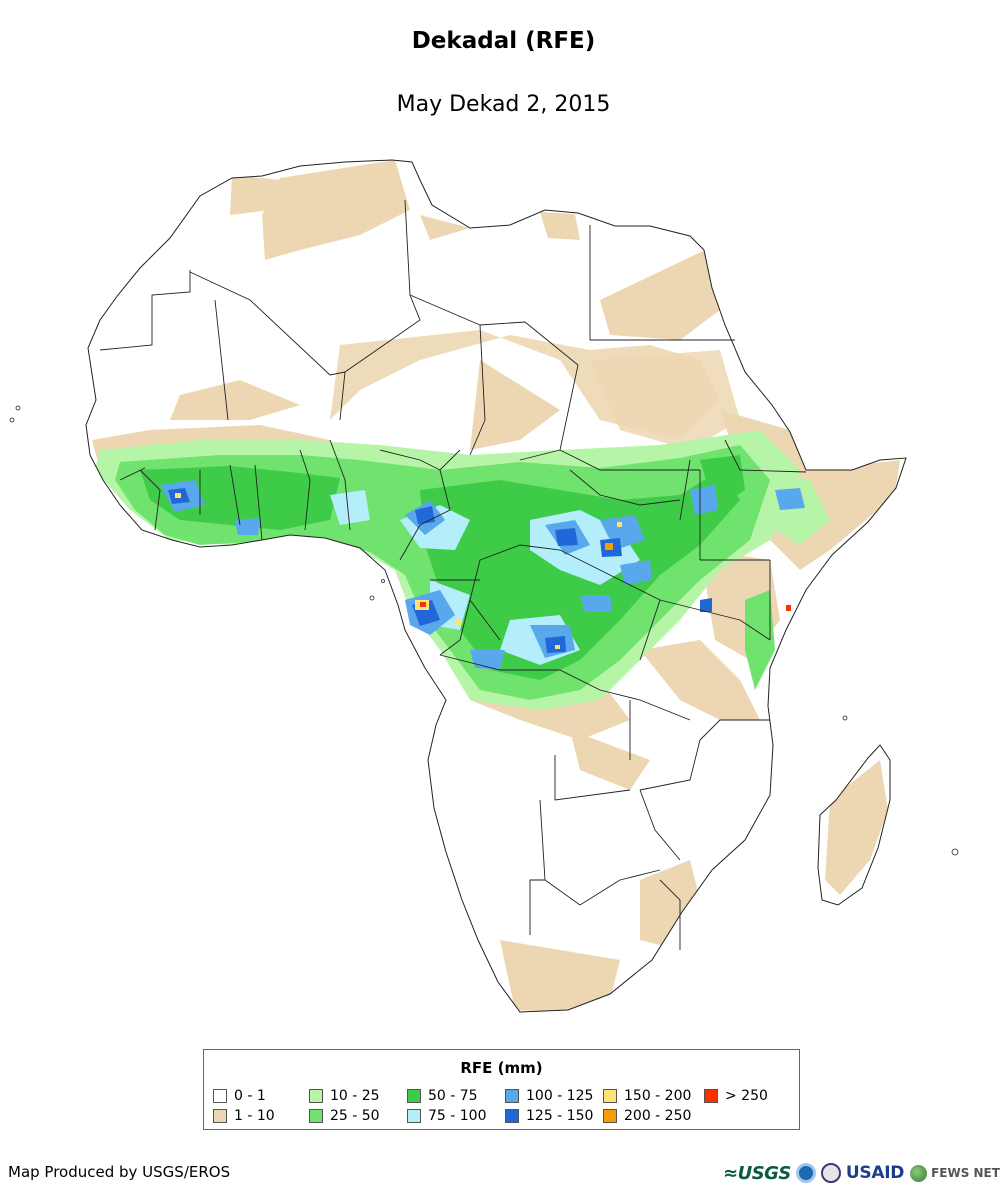 The width and height of the screenshot is (1007, 1200). Describe the element at coordinates (875, 1173) in the screenshot. I see `usaid-logo: USAID` at that location.